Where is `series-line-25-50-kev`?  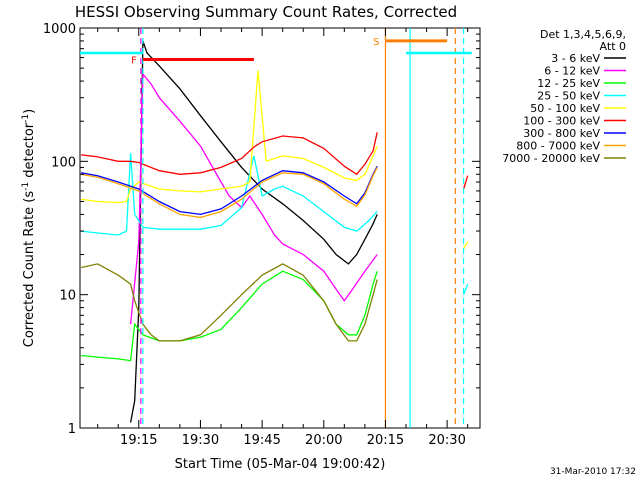
series-line-25-50-kev is located at coordinates (229, 194).